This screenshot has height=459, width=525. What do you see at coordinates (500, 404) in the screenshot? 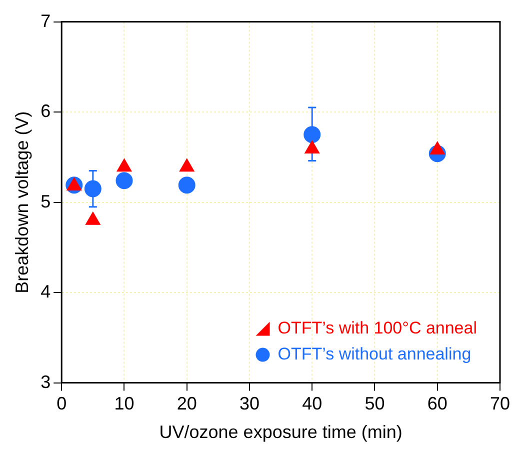
I see `x-tick-label: 70` at bounding box center [500, 404].